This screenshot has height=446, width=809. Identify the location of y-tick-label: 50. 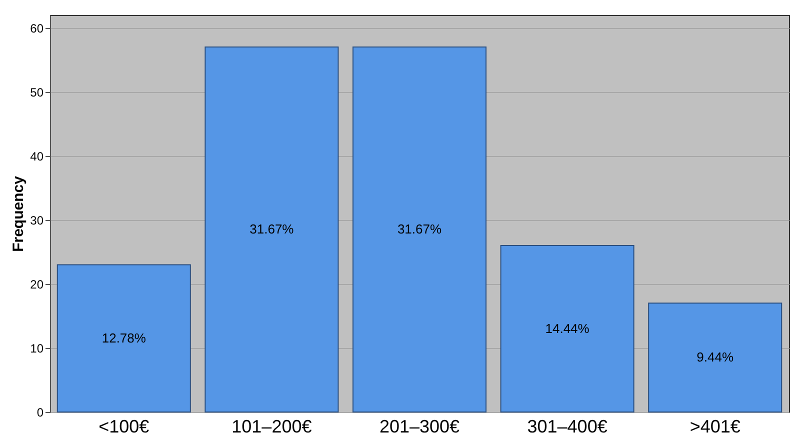
(37, 92).